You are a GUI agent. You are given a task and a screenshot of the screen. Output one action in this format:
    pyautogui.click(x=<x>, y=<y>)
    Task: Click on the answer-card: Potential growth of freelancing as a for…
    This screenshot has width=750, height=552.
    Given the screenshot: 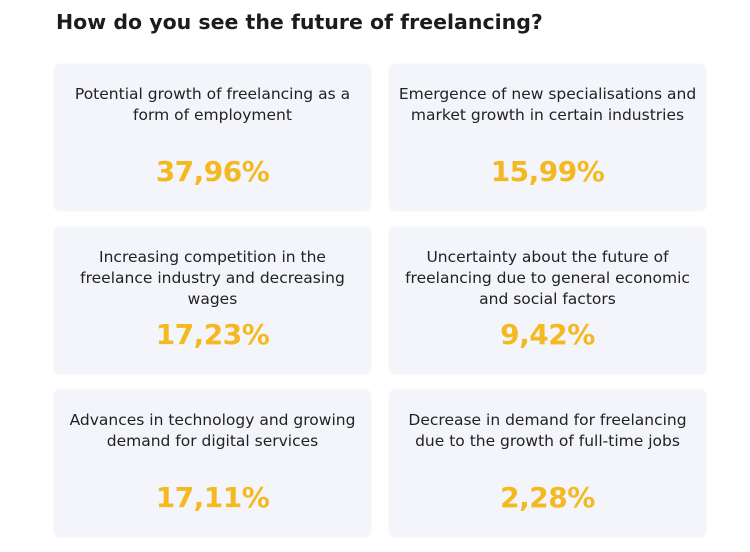 What is the action you would take?
    pyautogui.click(x=212, y=137)
    